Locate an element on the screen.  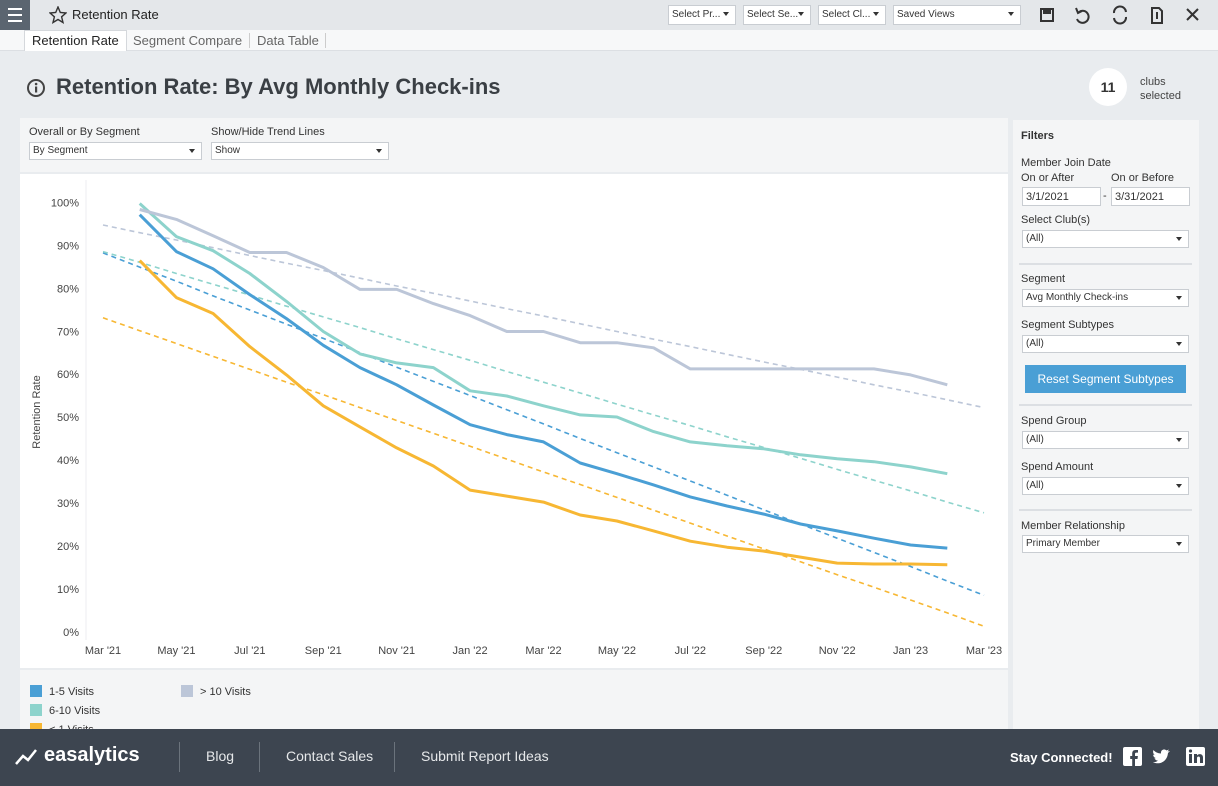
y-tick-label: 40% is located at coordinates (68, 461).